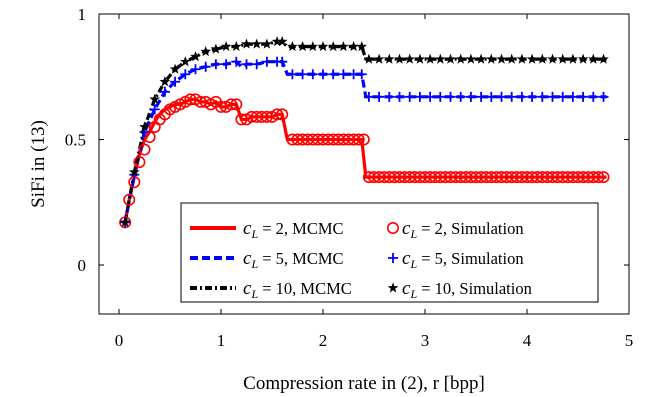  Describe the element at coordinates (527, 340) in the screenshot. I see `x-tick-label: 4` at that location.